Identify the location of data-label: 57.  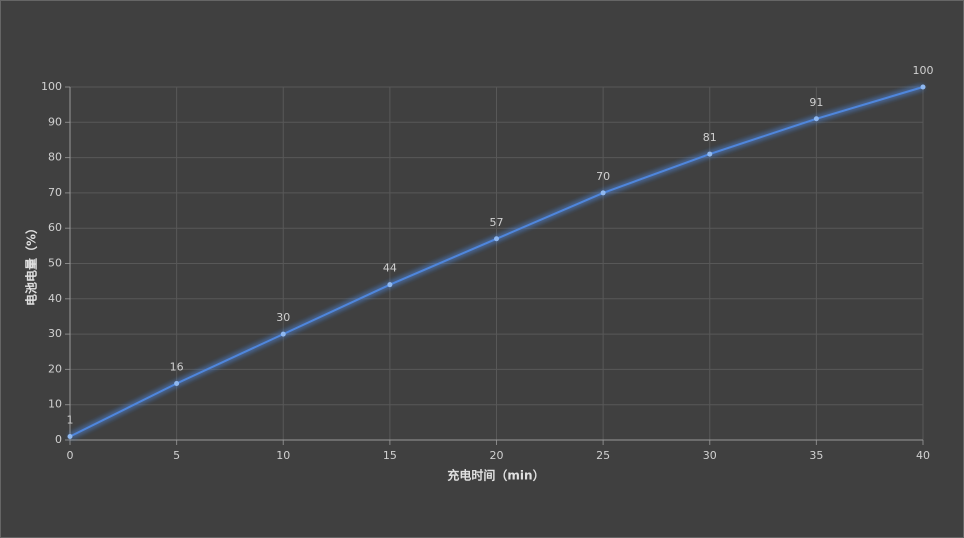
(497, 222).